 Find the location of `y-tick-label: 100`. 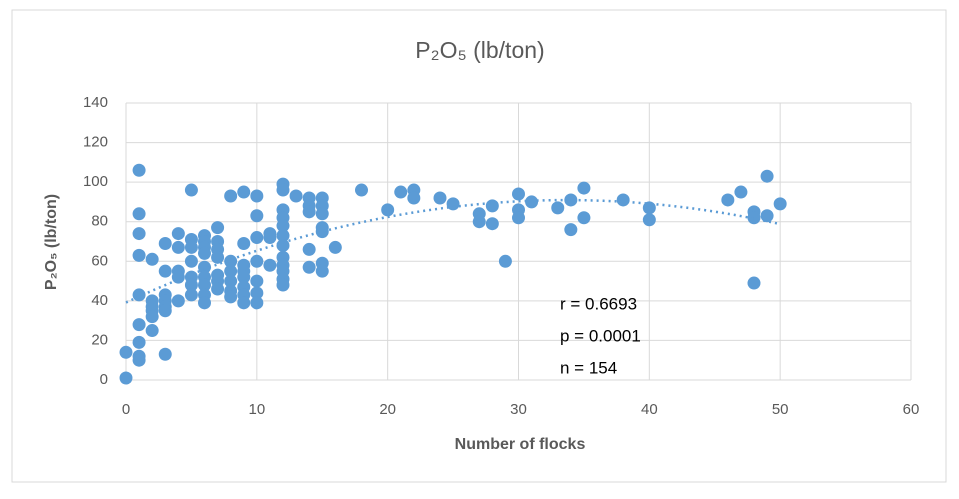

y-tick-label: 100 is located at coordinates (95, 181).